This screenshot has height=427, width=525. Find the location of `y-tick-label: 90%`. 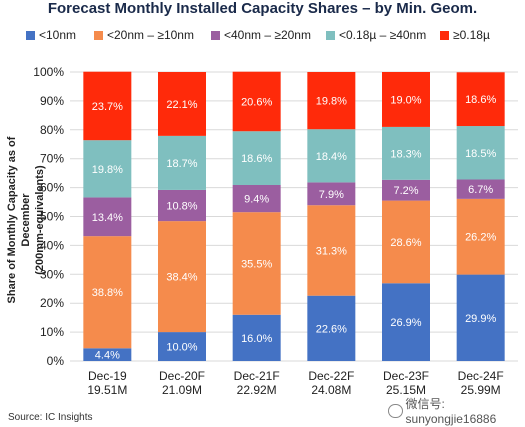

y-tick-label: 90% is located at coordinates (52, 101).